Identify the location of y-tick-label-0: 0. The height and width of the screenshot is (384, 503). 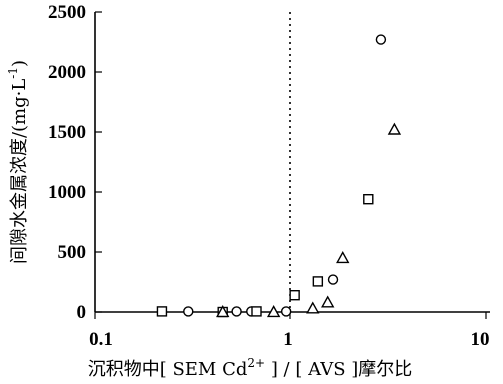
(82, 312).